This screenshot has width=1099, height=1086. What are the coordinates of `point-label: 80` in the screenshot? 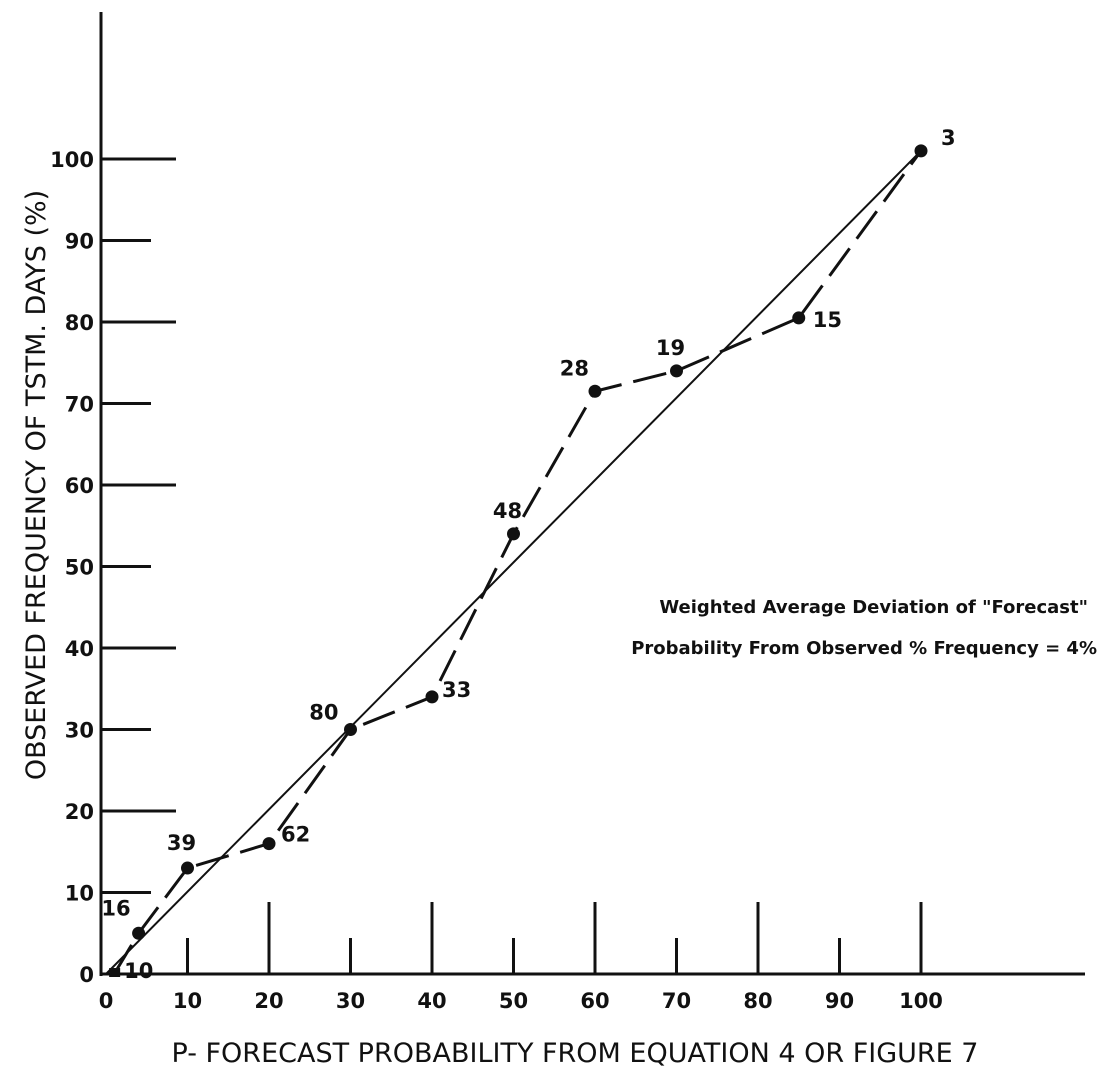 It's located at (323, 713).